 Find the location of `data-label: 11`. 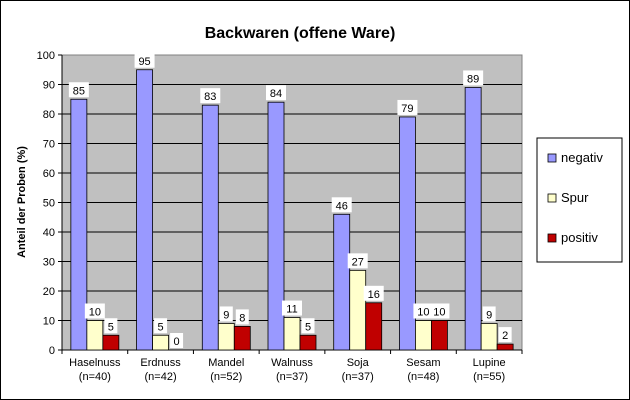

data-label: 11 is located at coordinates (291, 310).